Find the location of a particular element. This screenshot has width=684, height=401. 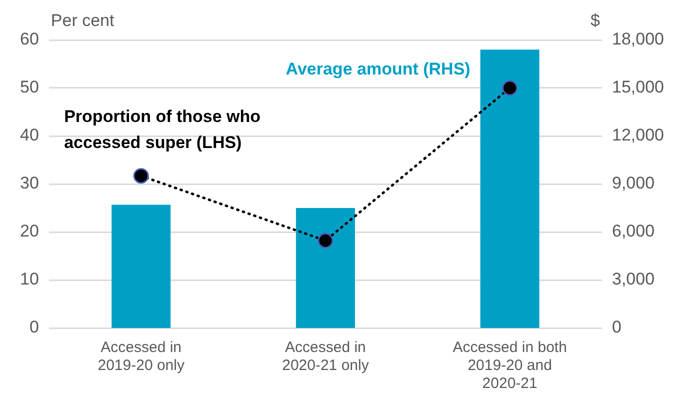

y-tick-label: 40 is located at coordinates (29, 135).